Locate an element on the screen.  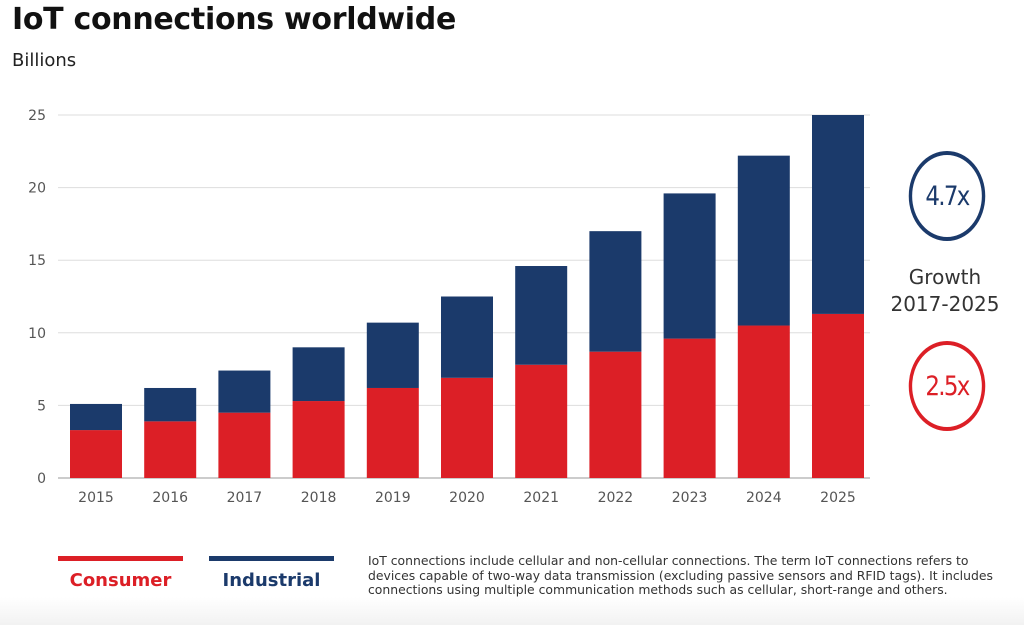
legend-label-consumer: Consumer is located at coordinates (120, 580).